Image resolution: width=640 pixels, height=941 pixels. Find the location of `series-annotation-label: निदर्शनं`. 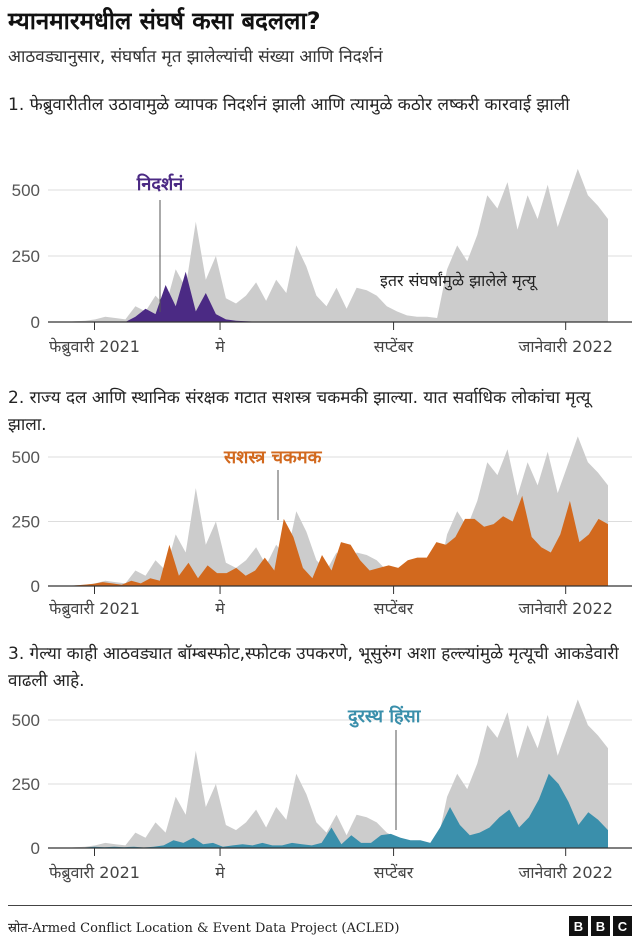

series-annotation-label: निदर्शनं is located at coordinates (160, 184).